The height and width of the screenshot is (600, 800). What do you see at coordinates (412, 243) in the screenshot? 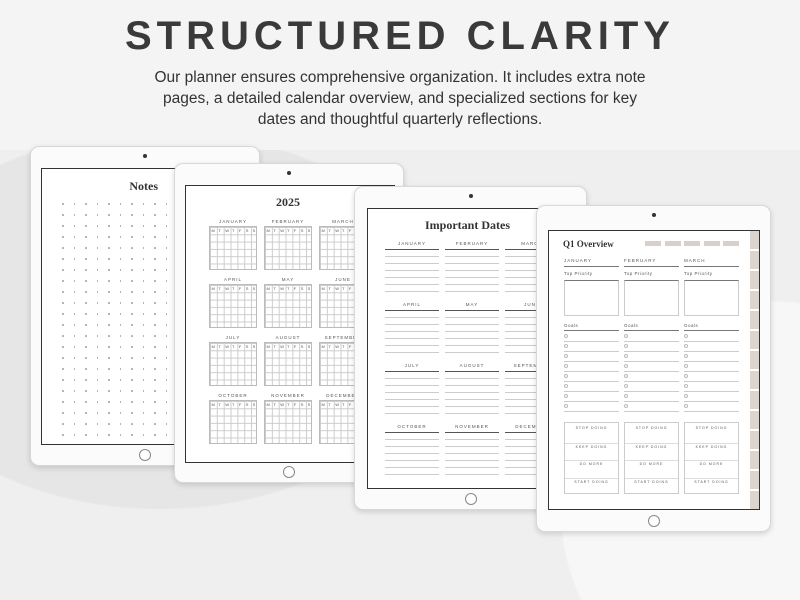
I see `month-label: JANUARY` at bounding box center [412, 243].